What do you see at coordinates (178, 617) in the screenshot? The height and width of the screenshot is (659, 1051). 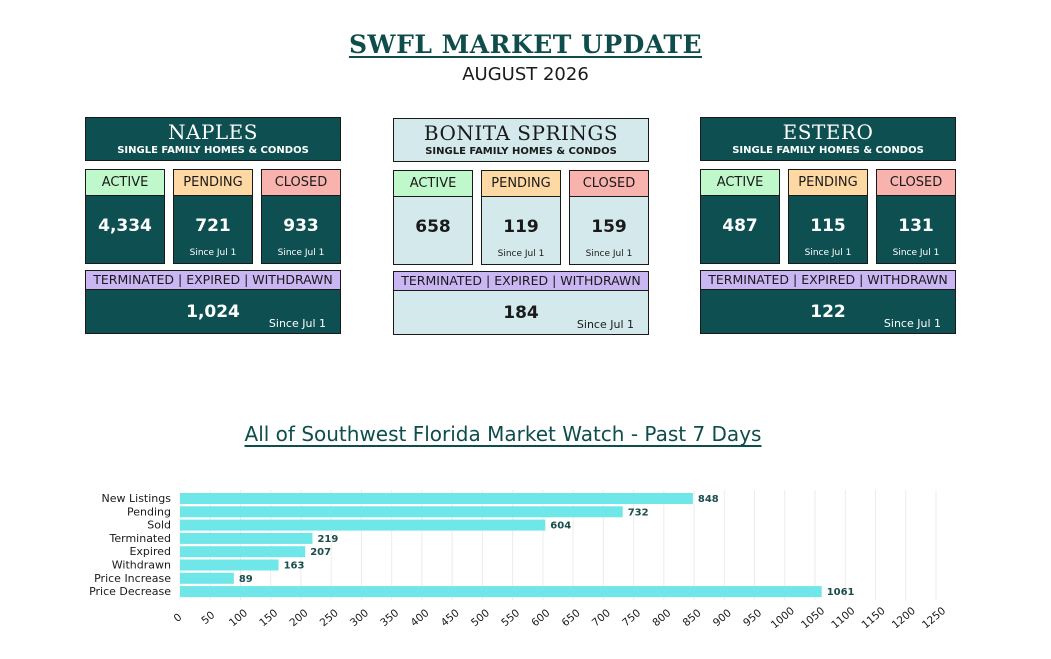 I see `x-tick-label: 0` at bounding box center [178, 617].